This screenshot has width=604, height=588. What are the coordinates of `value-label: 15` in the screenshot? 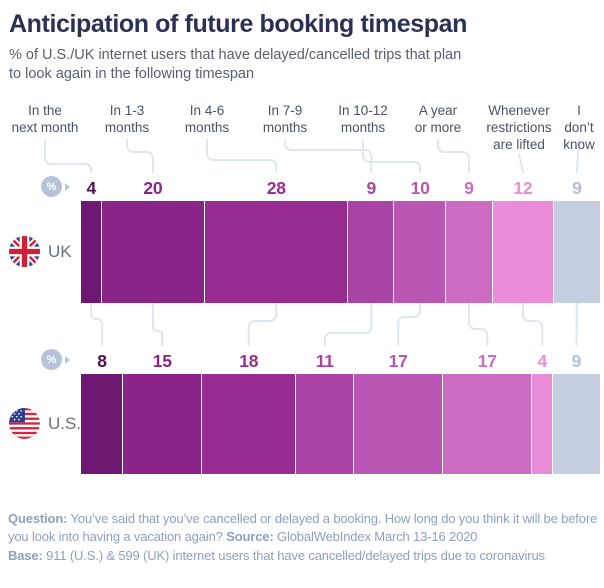 It's located at (162, 361).